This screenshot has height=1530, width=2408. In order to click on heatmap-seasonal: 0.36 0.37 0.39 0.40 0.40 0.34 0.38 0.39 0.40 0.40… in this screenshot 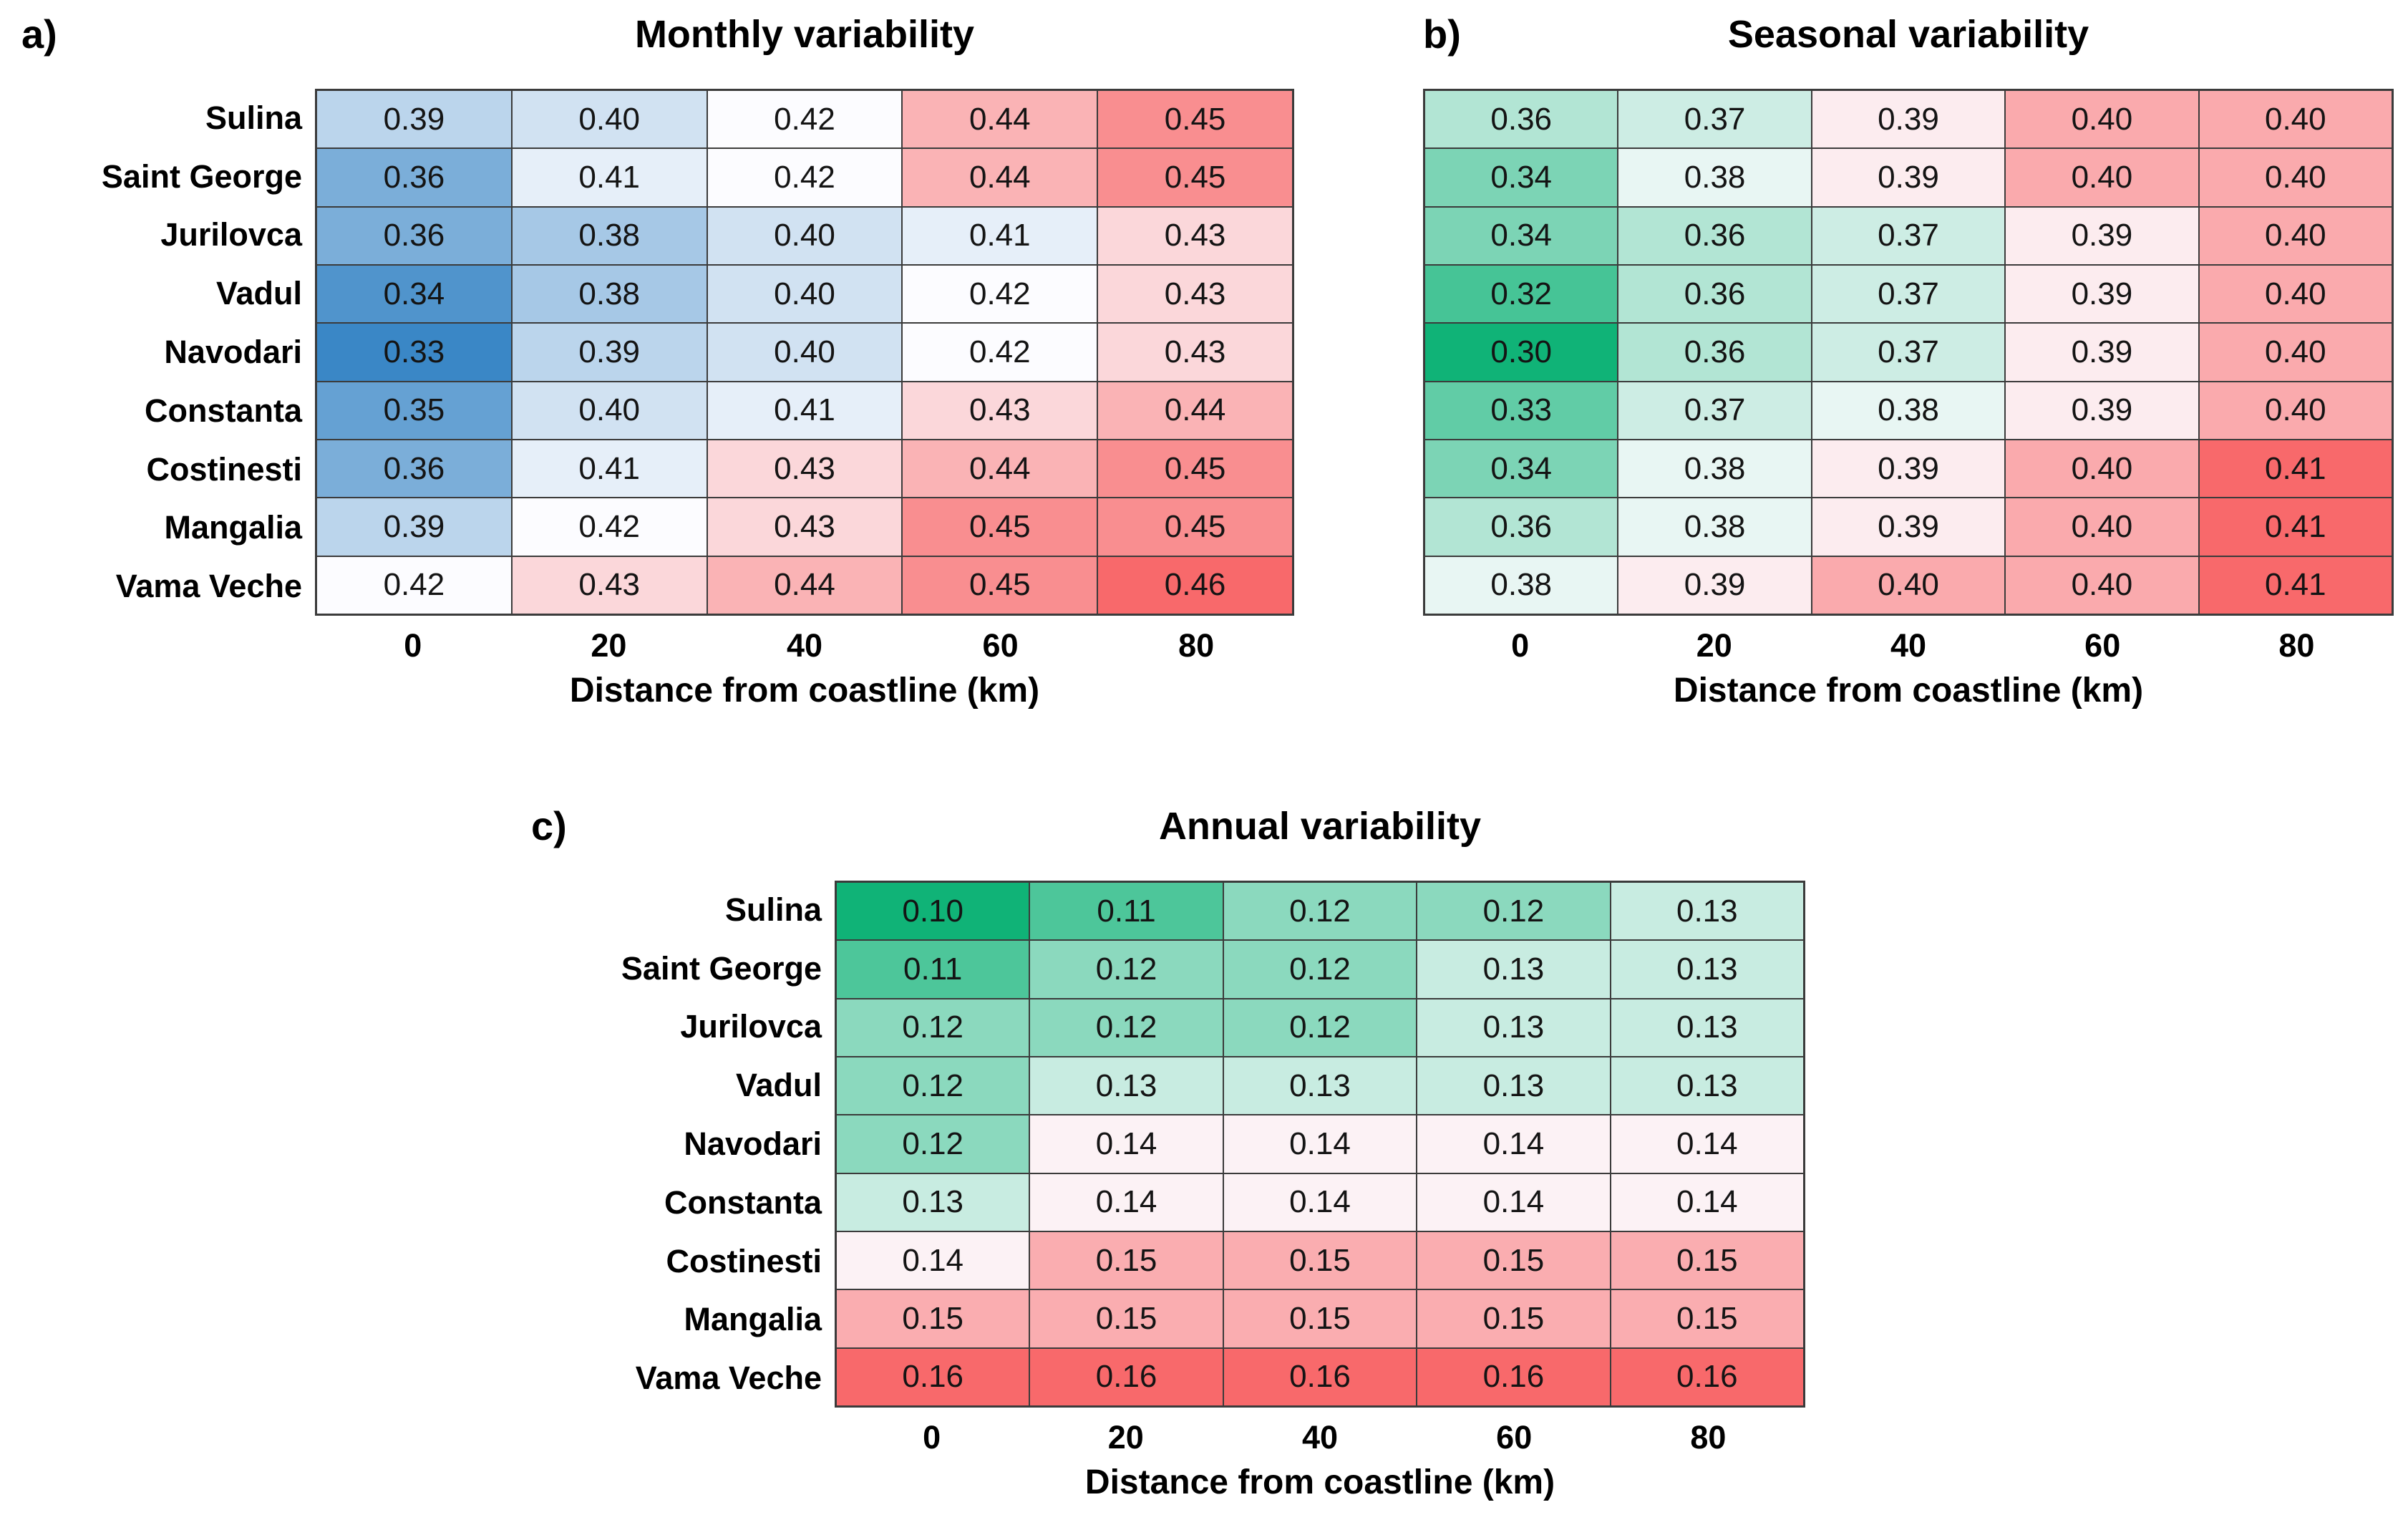, I will do `click(1909, 352)`.